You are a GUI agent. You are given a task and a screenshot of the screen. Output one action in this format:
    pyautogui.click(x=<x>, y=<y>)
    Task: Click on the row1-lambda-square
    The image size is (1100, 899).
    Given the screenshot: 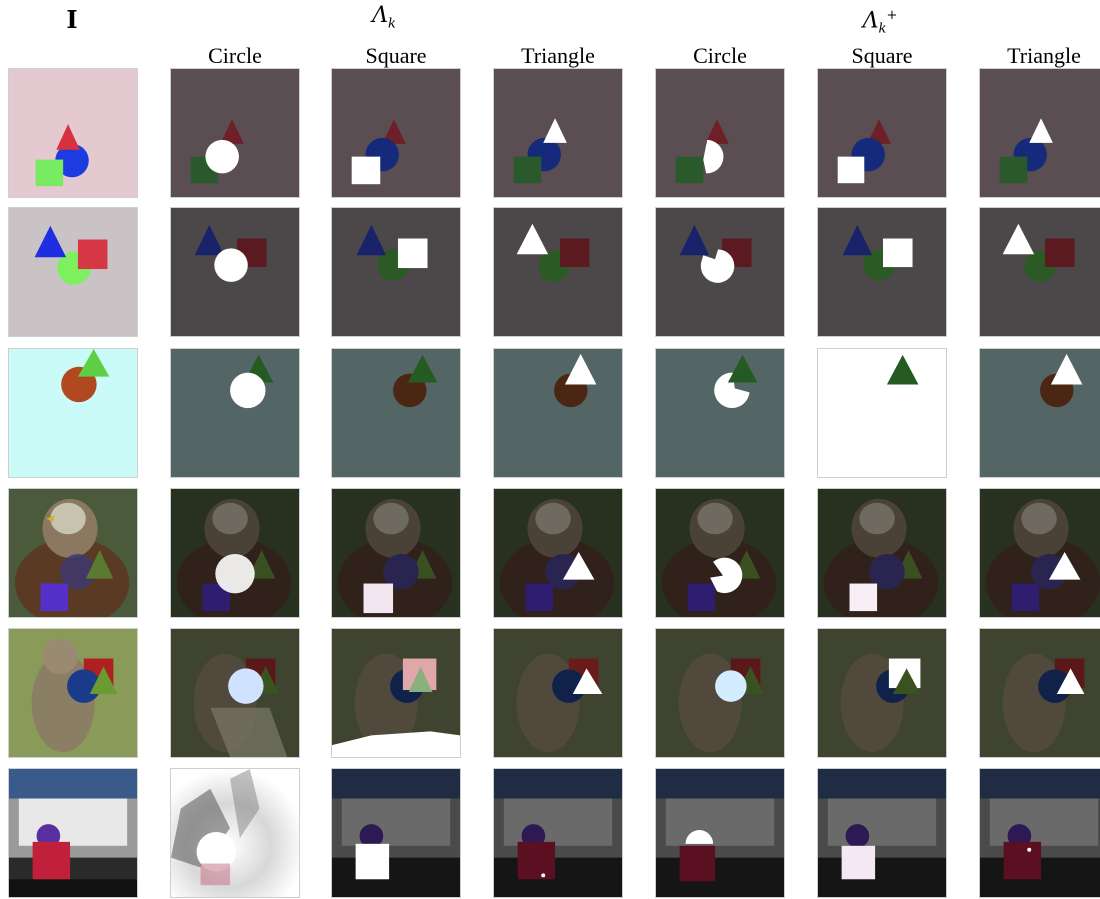 What is the action you would take?
    pyautogui.click(x=396, y=133)
    